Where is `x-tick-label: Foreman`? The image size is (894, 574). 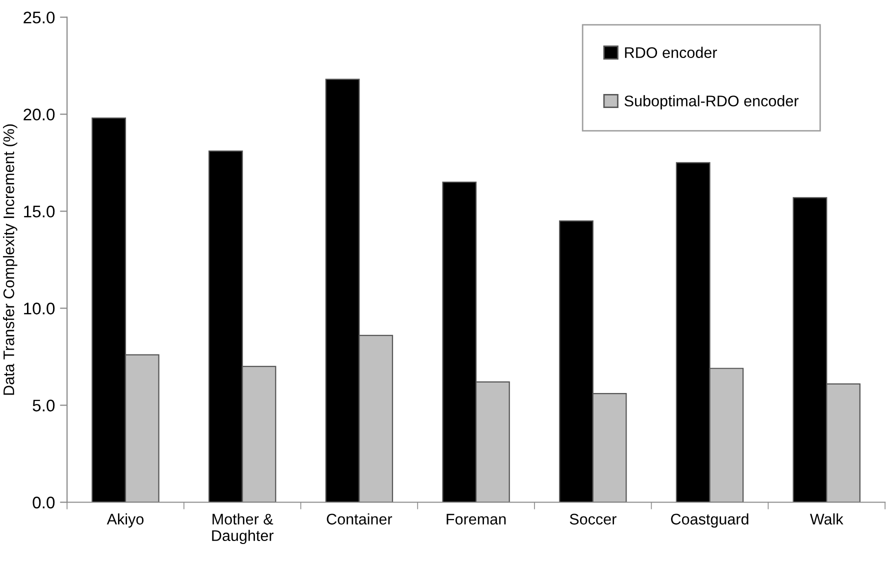 x-tick-label: Foreman is located at coordinates (476, 519).